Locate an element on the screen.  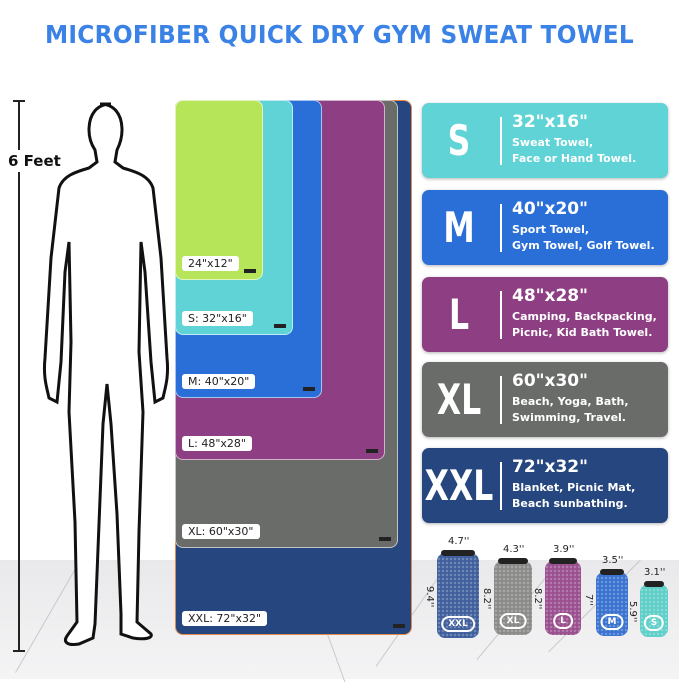
size-badge: S is located at coordinates (654, 623).